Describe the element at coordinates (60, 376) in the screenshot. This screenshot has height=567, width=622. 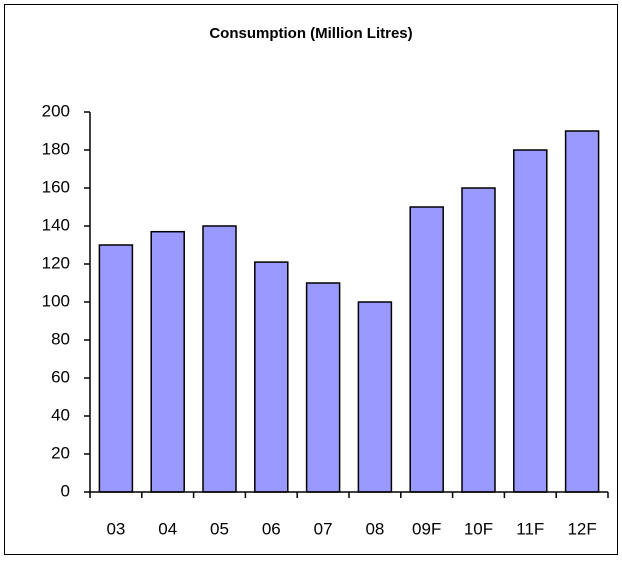
I see `y-tick-label: 60` at that location.